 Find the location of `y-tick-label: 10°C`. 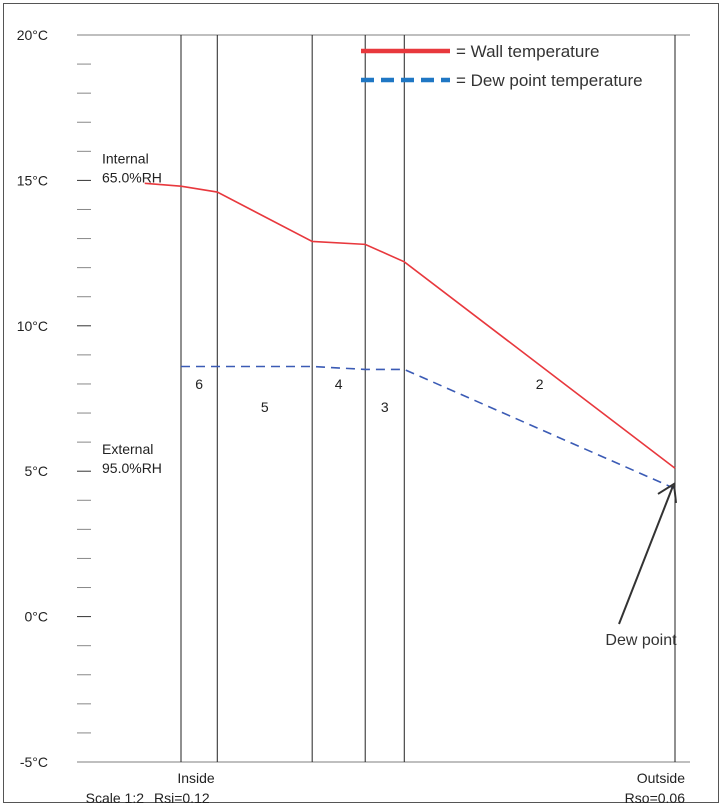

y-tick-label: 10°C is located at coordinates (32, 326).